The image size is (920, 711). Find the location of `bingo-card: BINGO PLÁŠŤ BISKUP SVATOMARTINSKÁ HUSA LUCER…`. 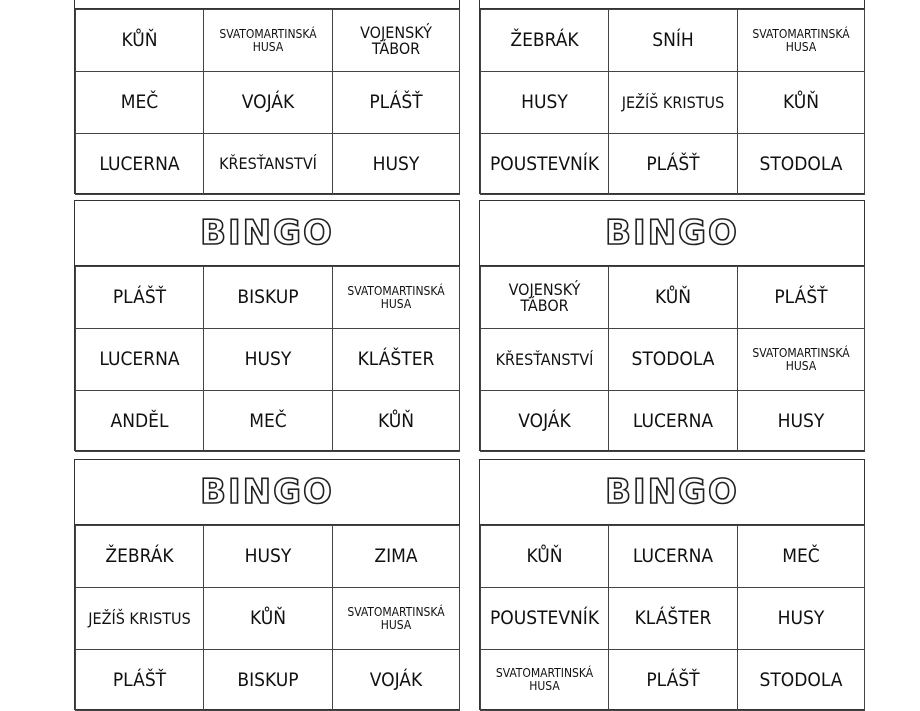

bingo-card: BINGO PLÁŠŤ BISKUP SVATOMARTINSKÁ HUSA LUCER… is located at coordinates (267, 326).